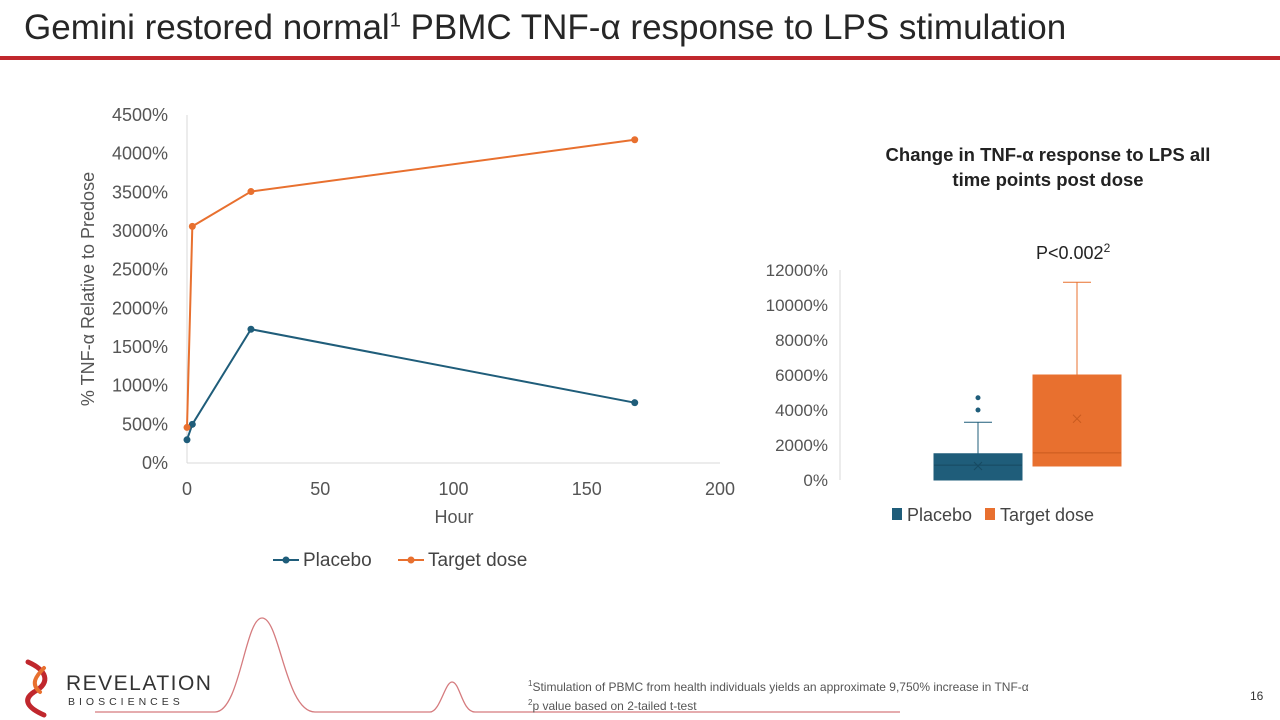  Describe the element at coordinates (140, 115) in the screenshot. I see `y-tick-label: 4500%` at that location.